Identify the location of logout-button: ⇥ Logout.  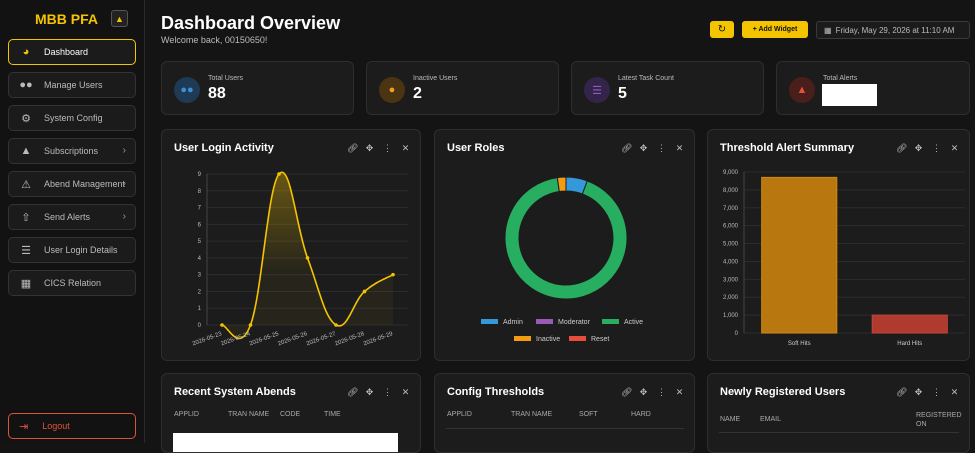
(72, 426).